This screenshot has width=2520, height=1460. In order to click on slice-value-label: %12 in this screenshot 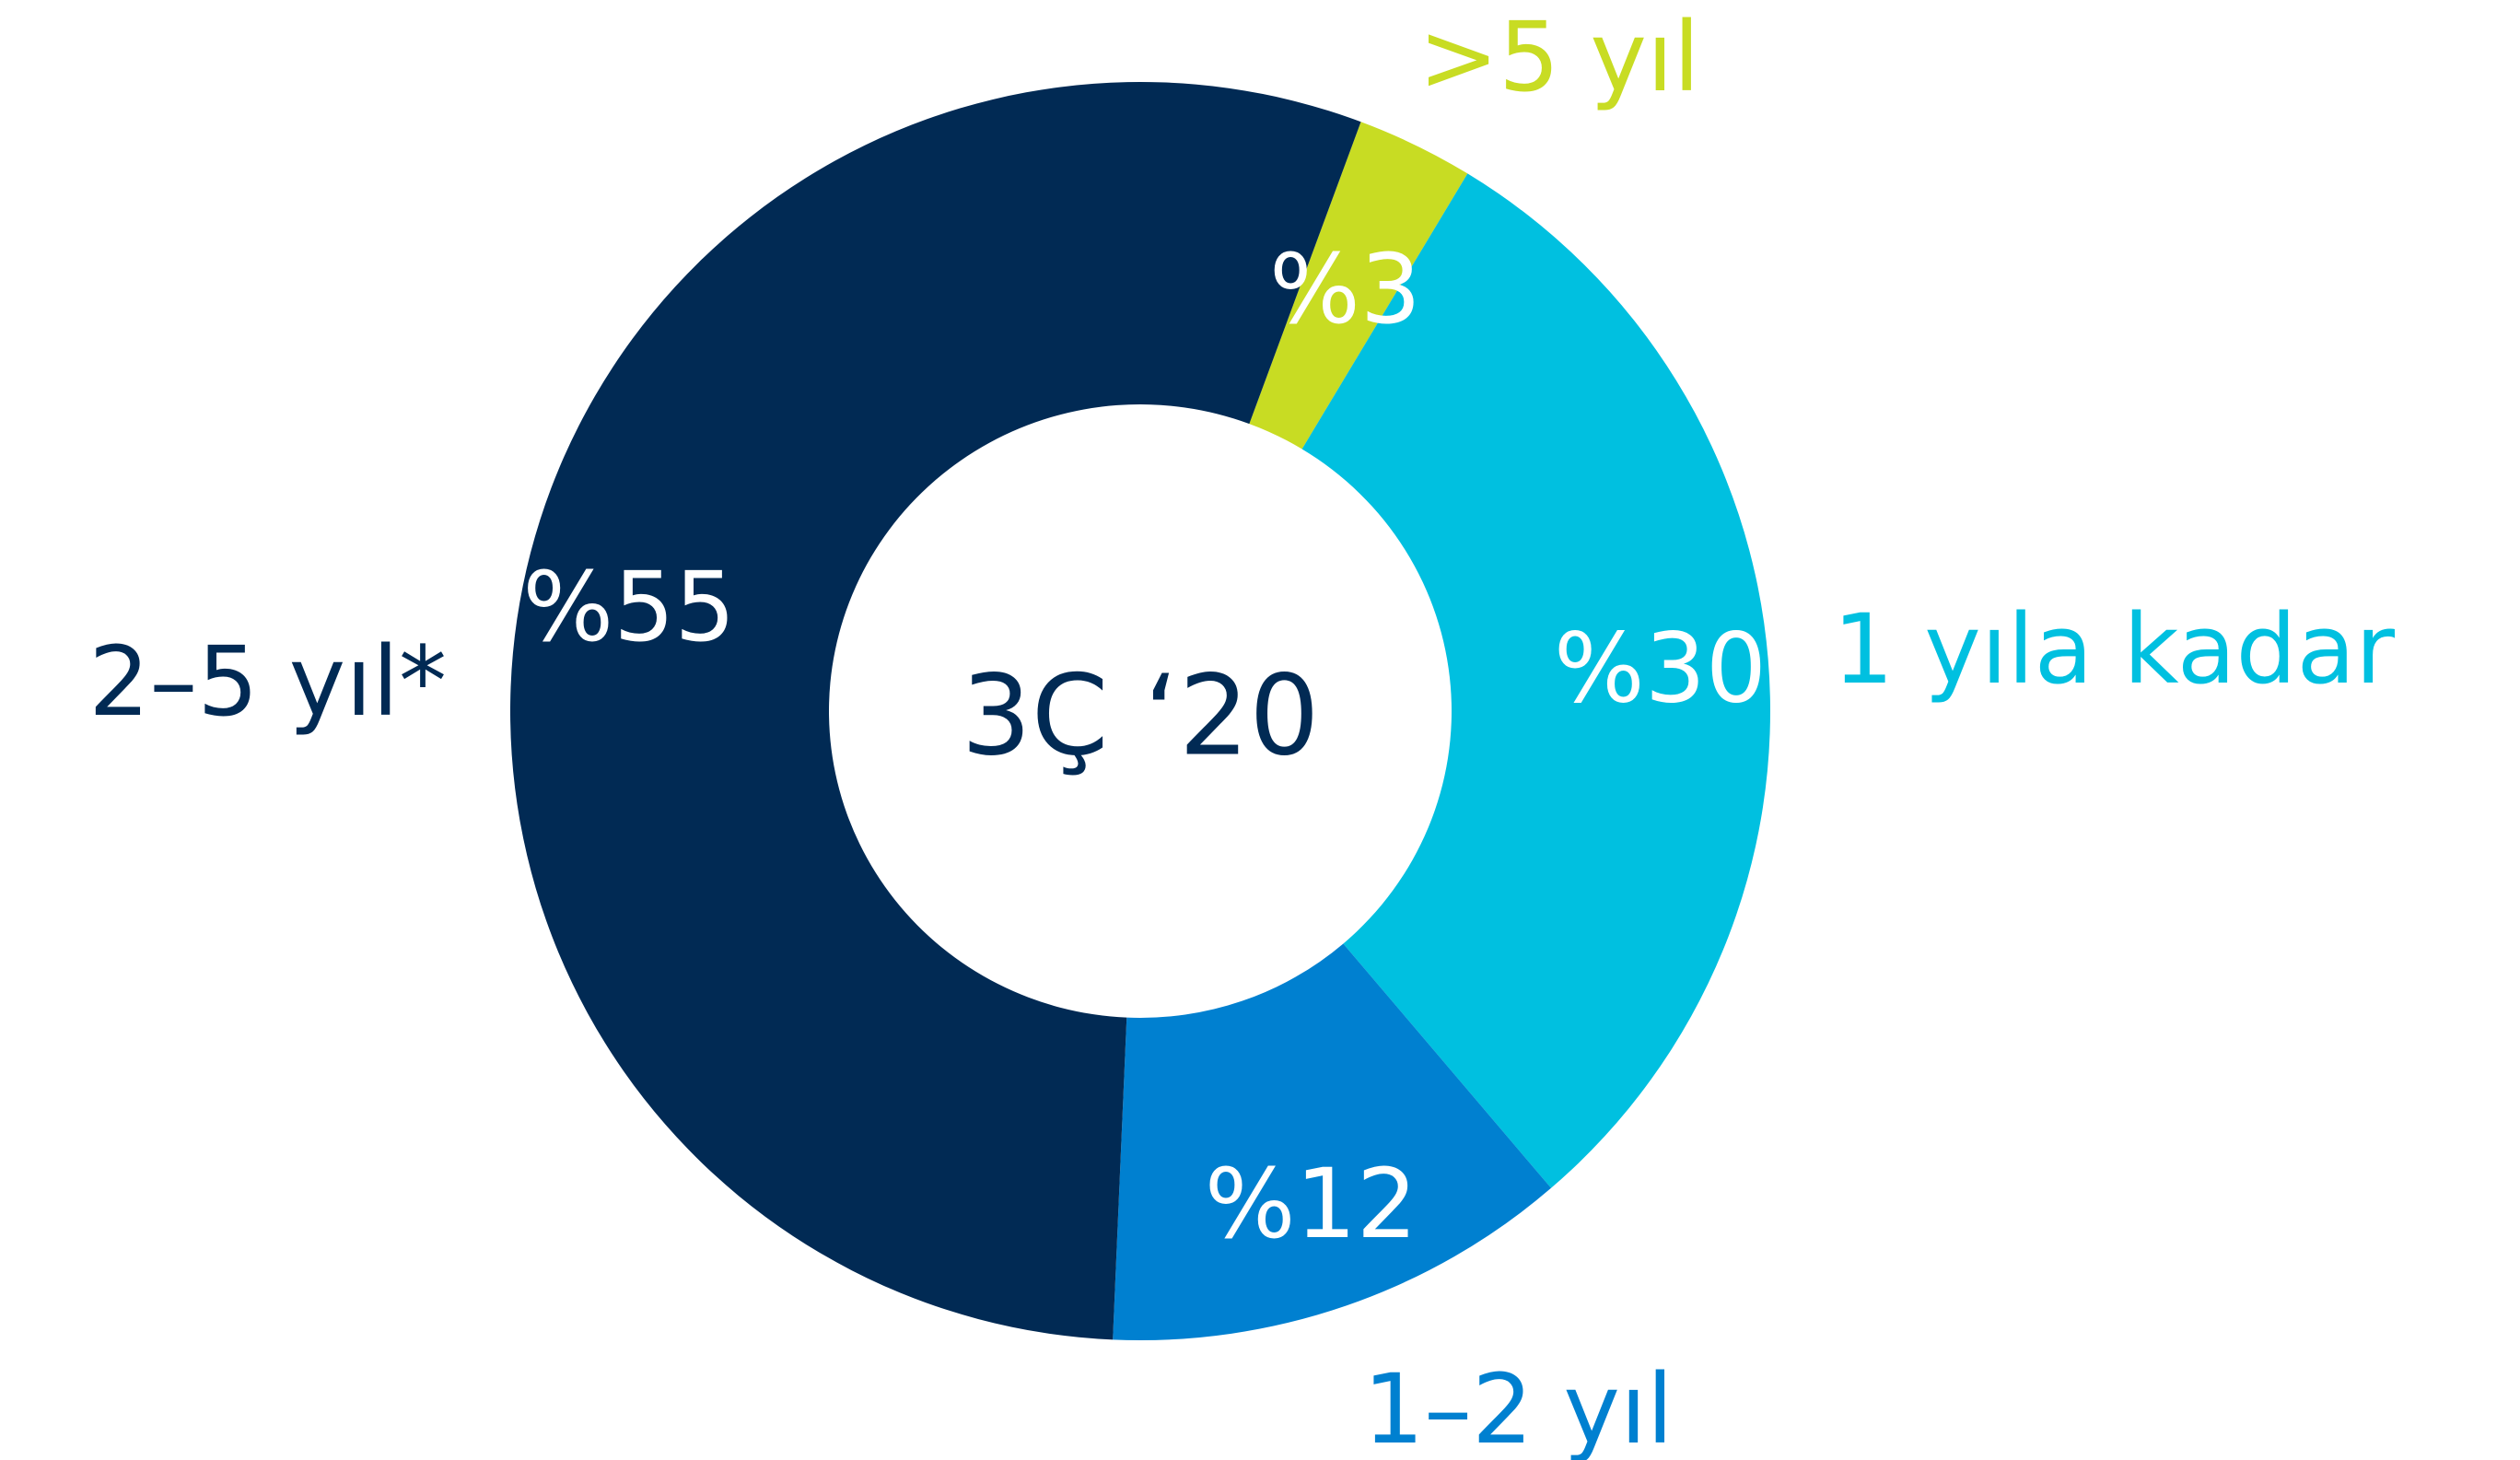, I will do `click(1311, 1204)`.